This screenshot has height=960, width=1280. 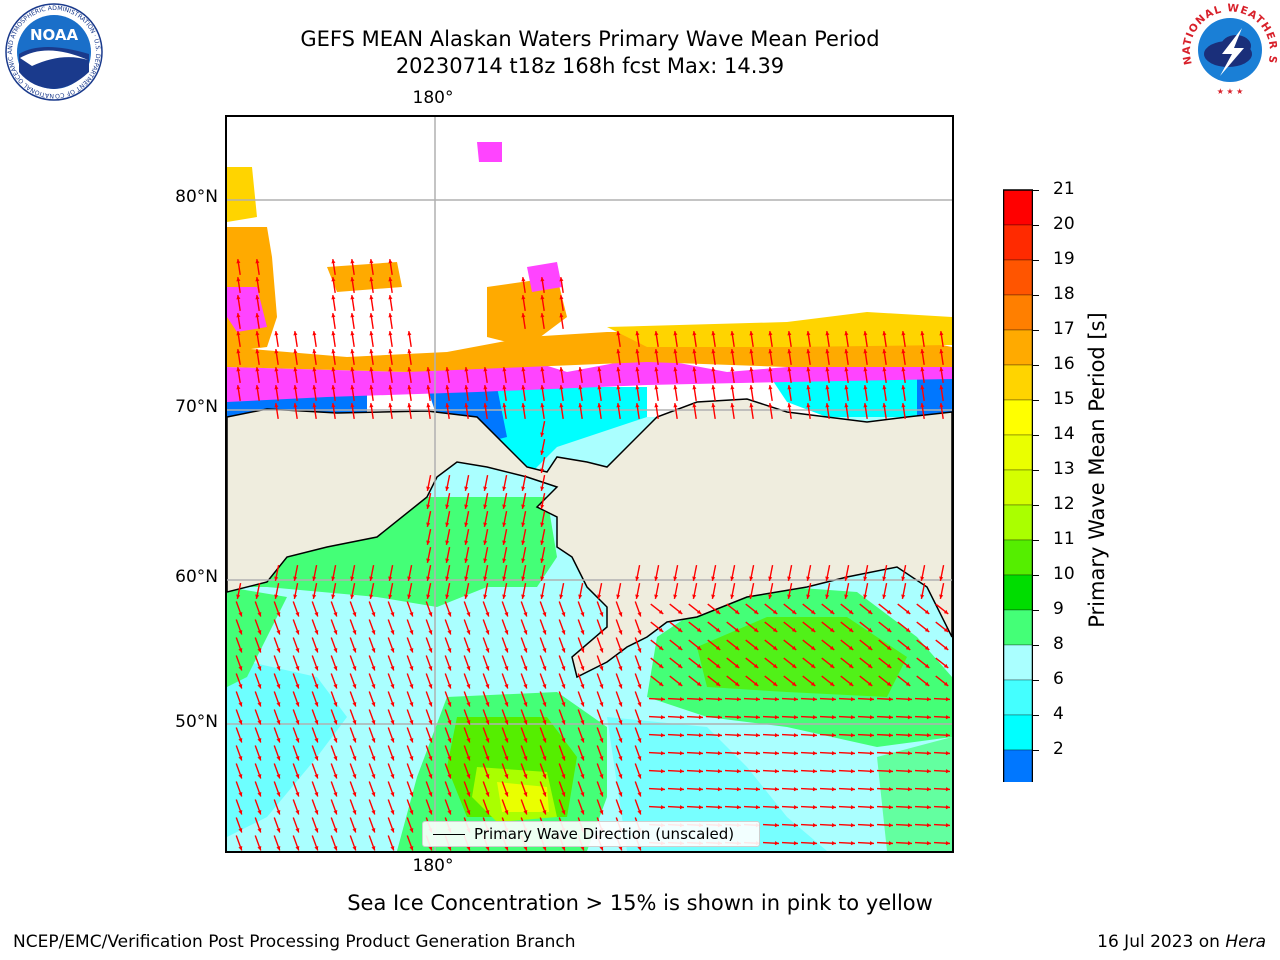 What do you see at coordinates (1018, 522) in the screenshot?
I see `colorbar-segment` at bounding box center [1018, 522].